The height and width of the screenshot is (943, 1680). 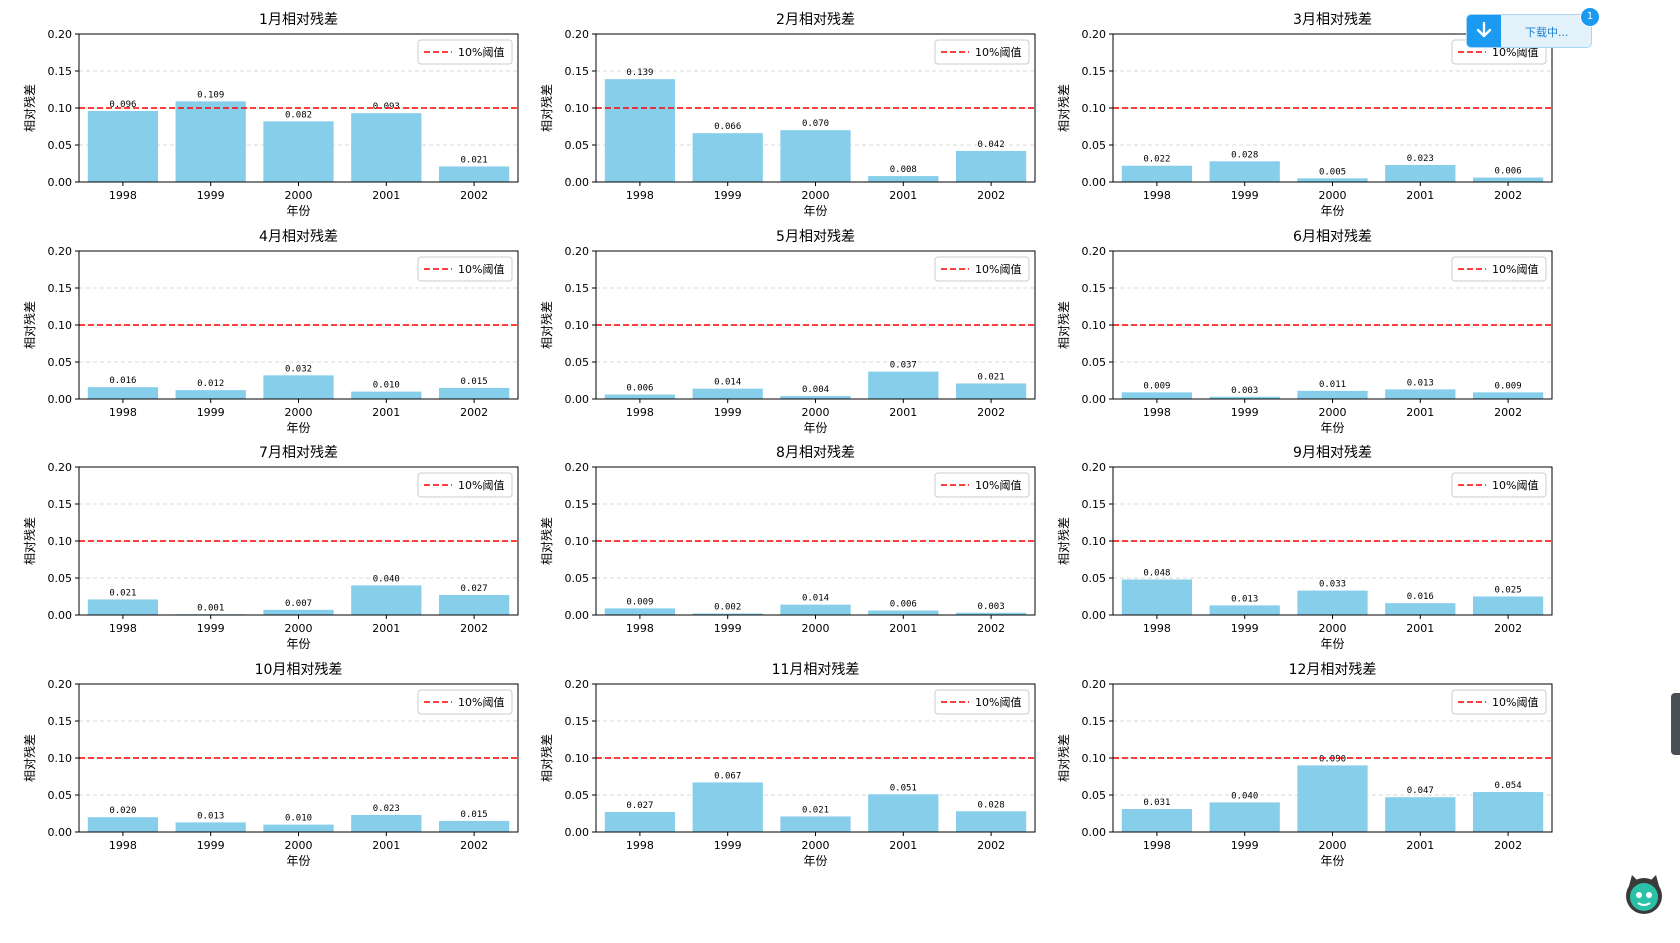 I want to click on bar-value-label: 0.093, so click(x=386, y=107).